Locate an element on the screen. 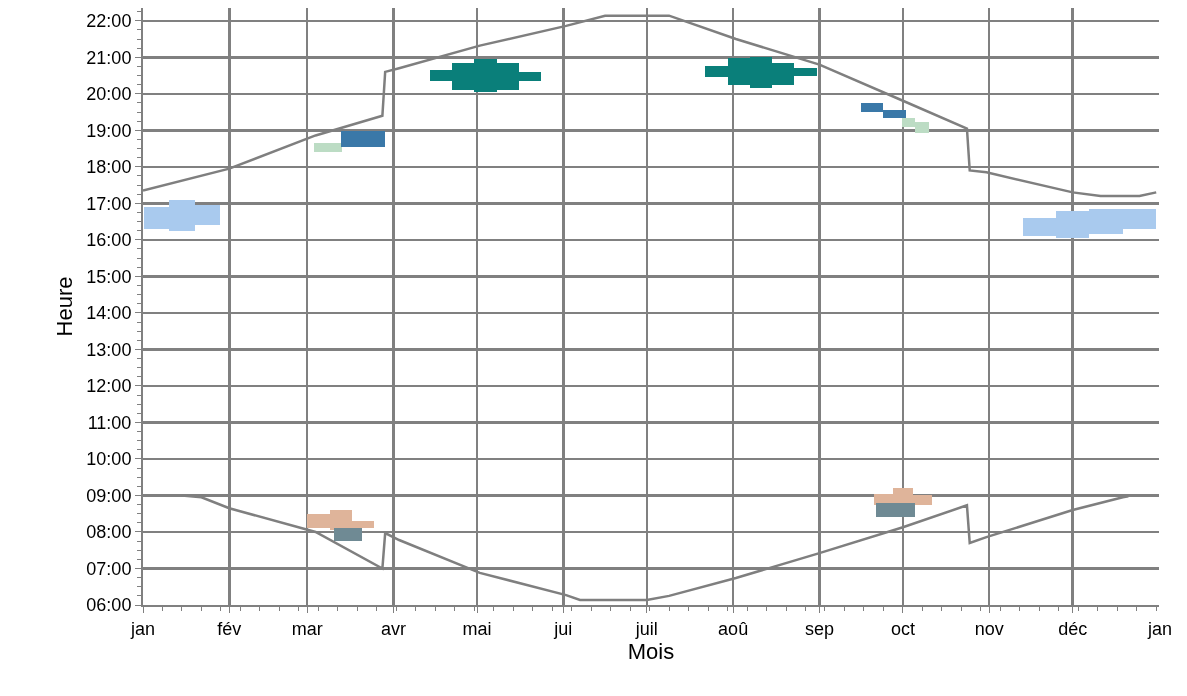 This screenshot has height=696, width=1187. y-tick-label: 13:00 is located at coordinates (109, 349).